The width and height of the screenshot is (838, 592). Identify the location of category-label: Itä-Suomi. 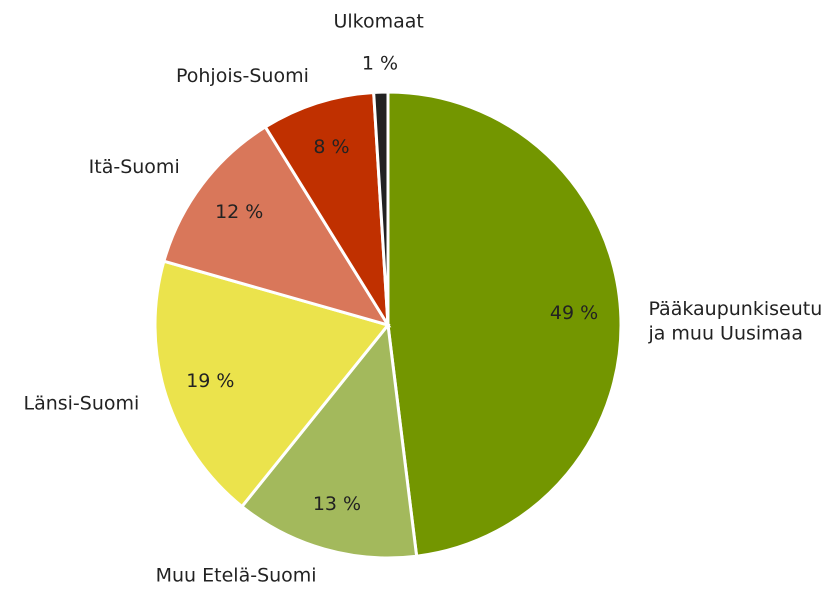
(134, 167).